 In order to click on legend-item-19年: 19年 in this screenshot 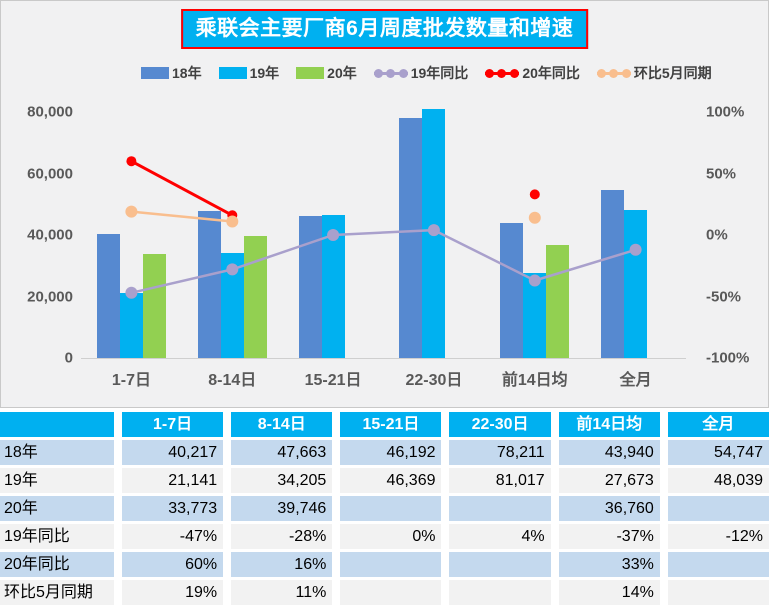, I will do `click(249, 73)`.